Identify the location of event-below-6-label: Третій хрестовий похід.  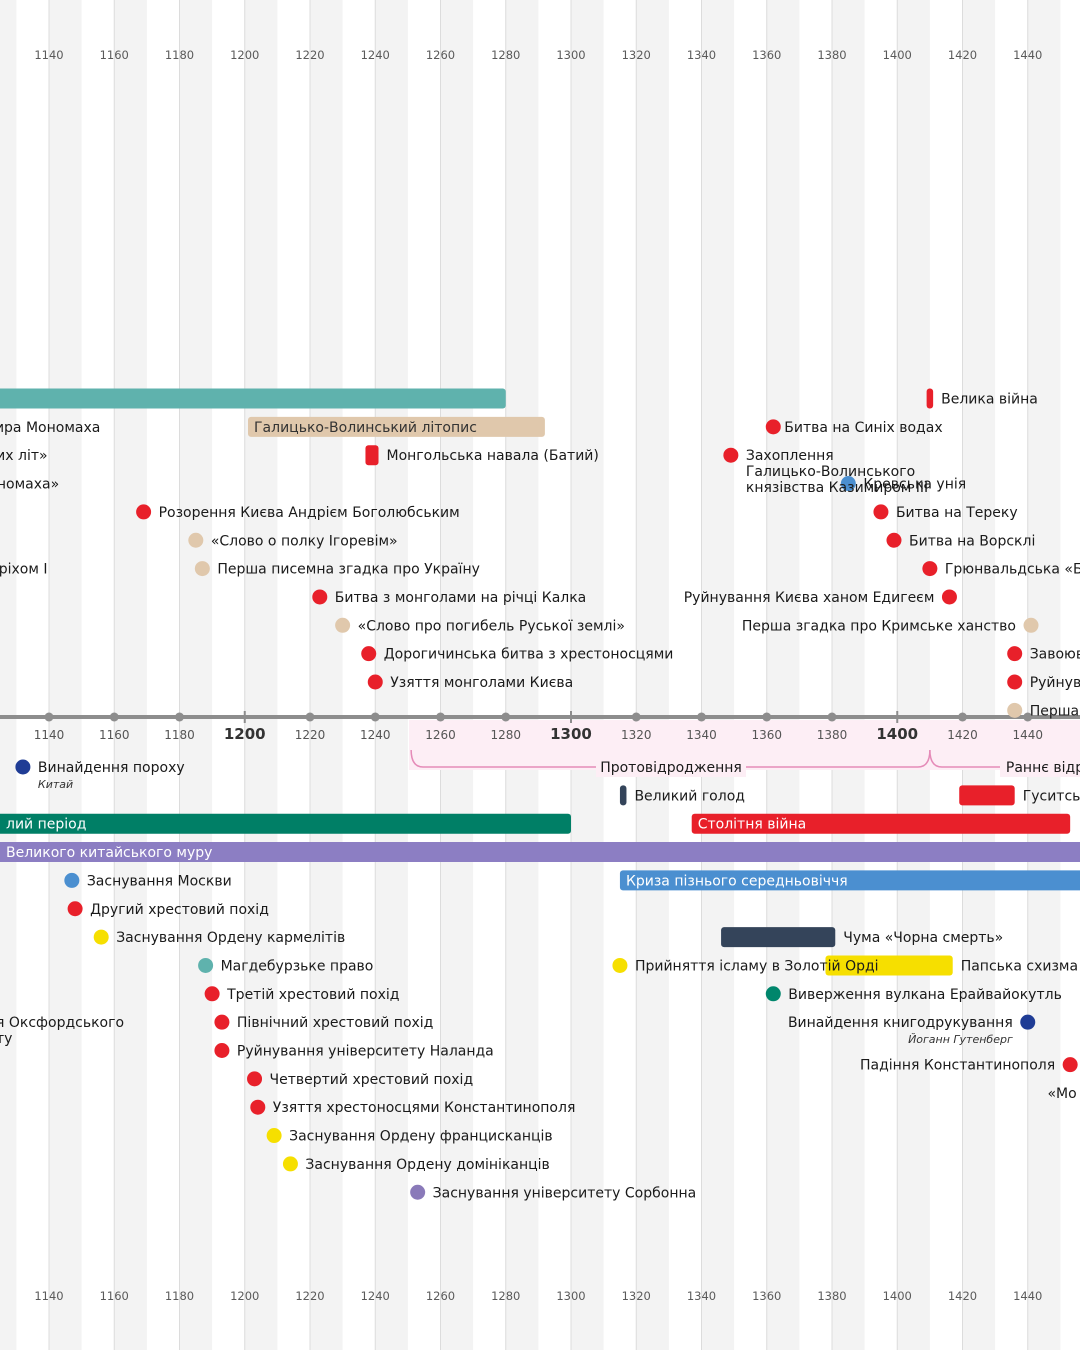
(312, 995).